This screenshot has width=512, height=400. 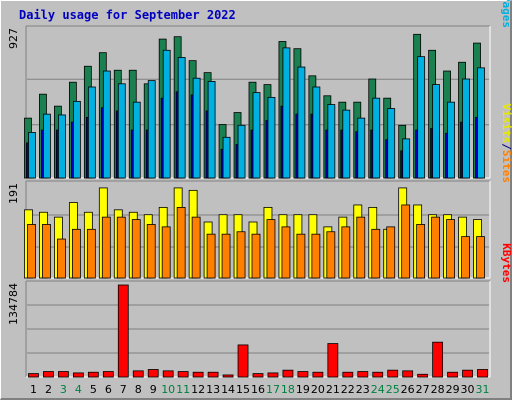 I want to click on series-legend: KBytes, so click(x=506, y=263).